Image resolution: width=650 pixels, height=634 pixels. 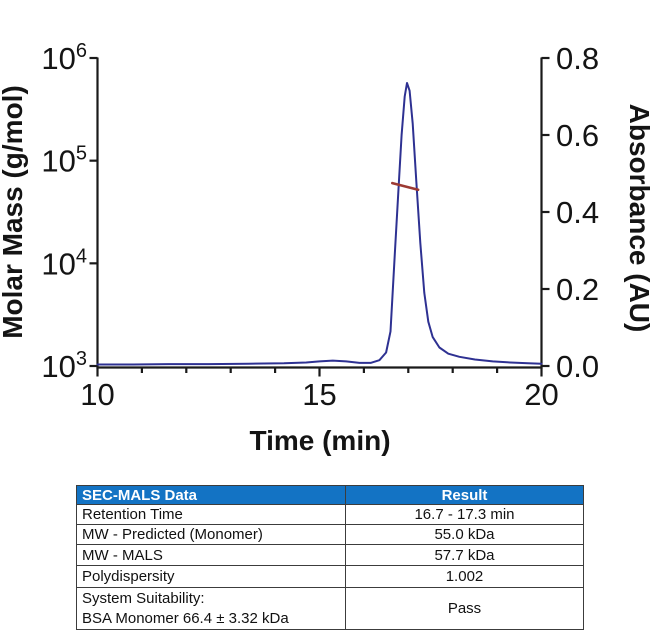 What do you see at coordinates (464, 514) in the screenshot?
I see `row-result-retention-time: 16.7 - 17.3 min` at bounding box center [464, 514].